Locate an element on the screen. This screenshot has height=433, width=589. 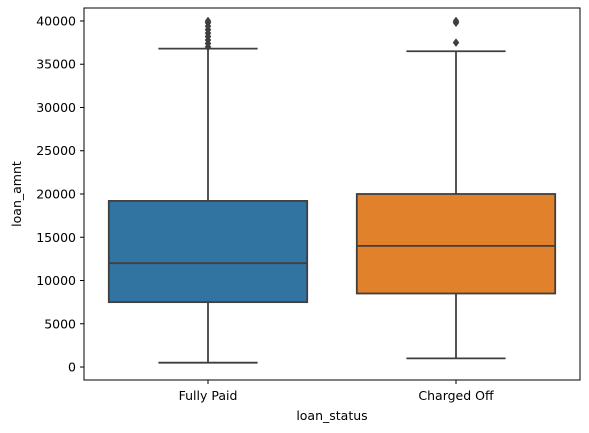
x-tick-label: Fully Paid is located at coordinates (208, 395).